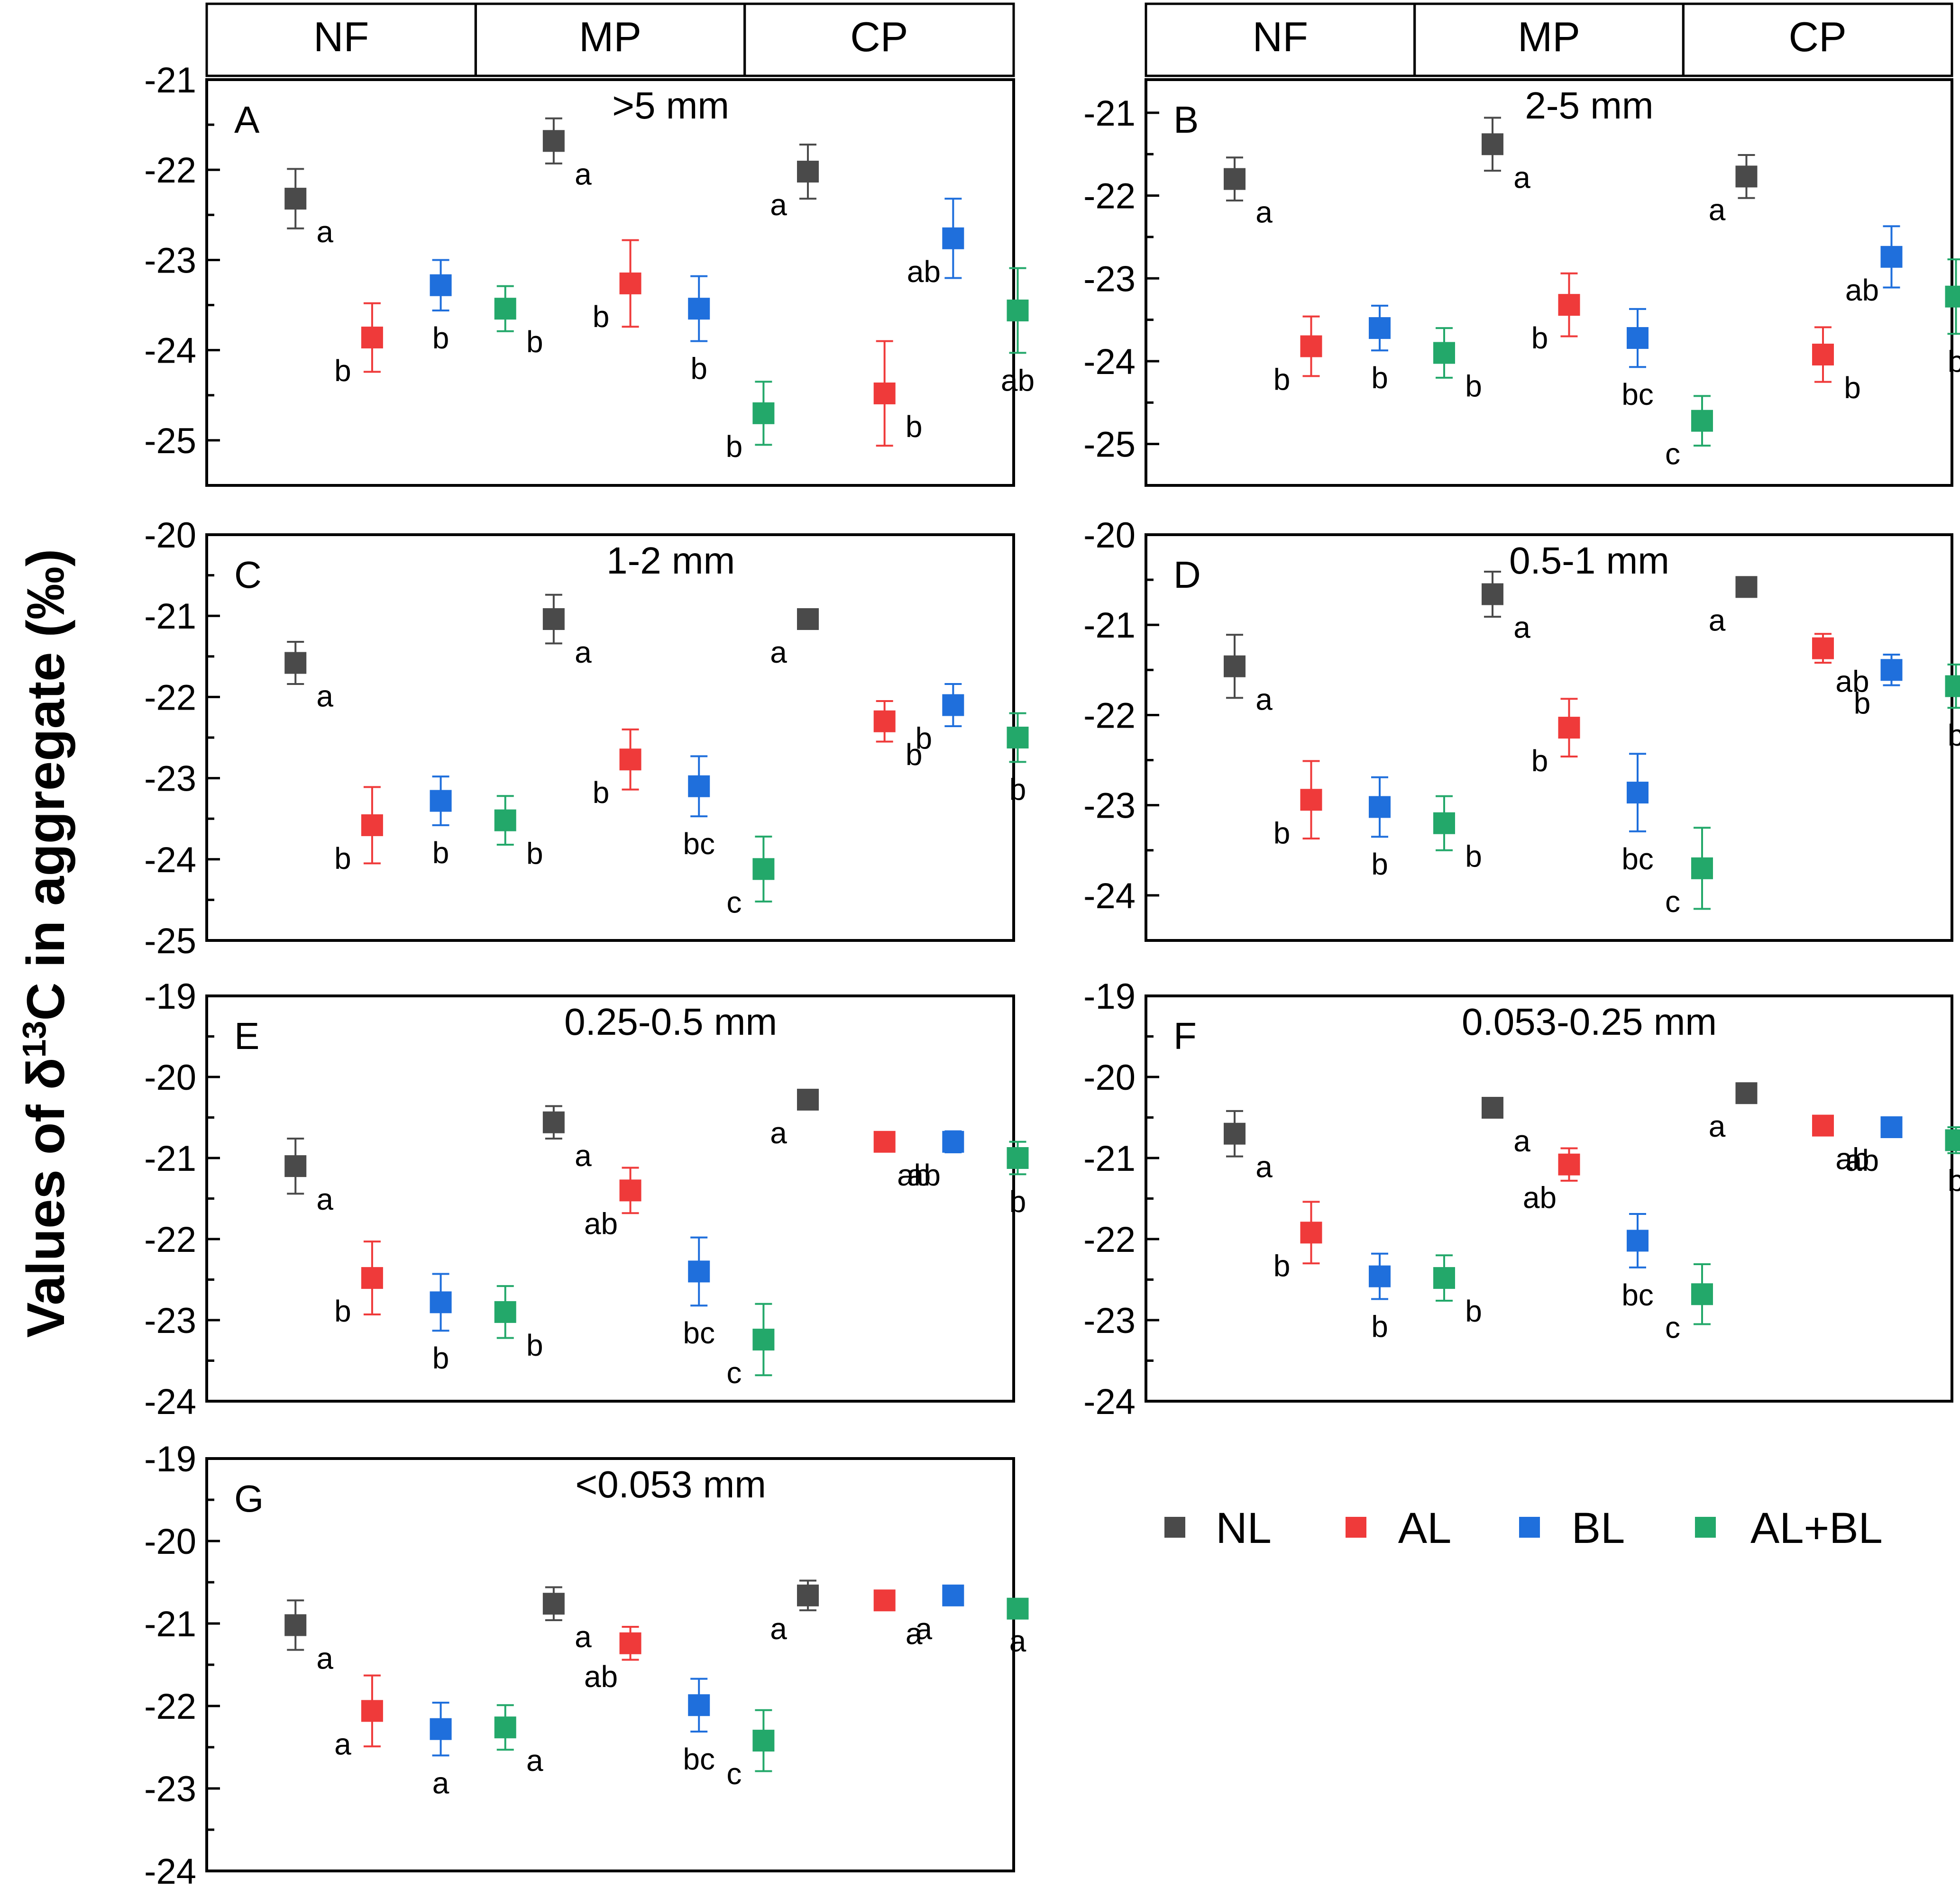 This screenshot has width=1960, height=1888. I want to click on panel-letter: A, so click(247, 120).